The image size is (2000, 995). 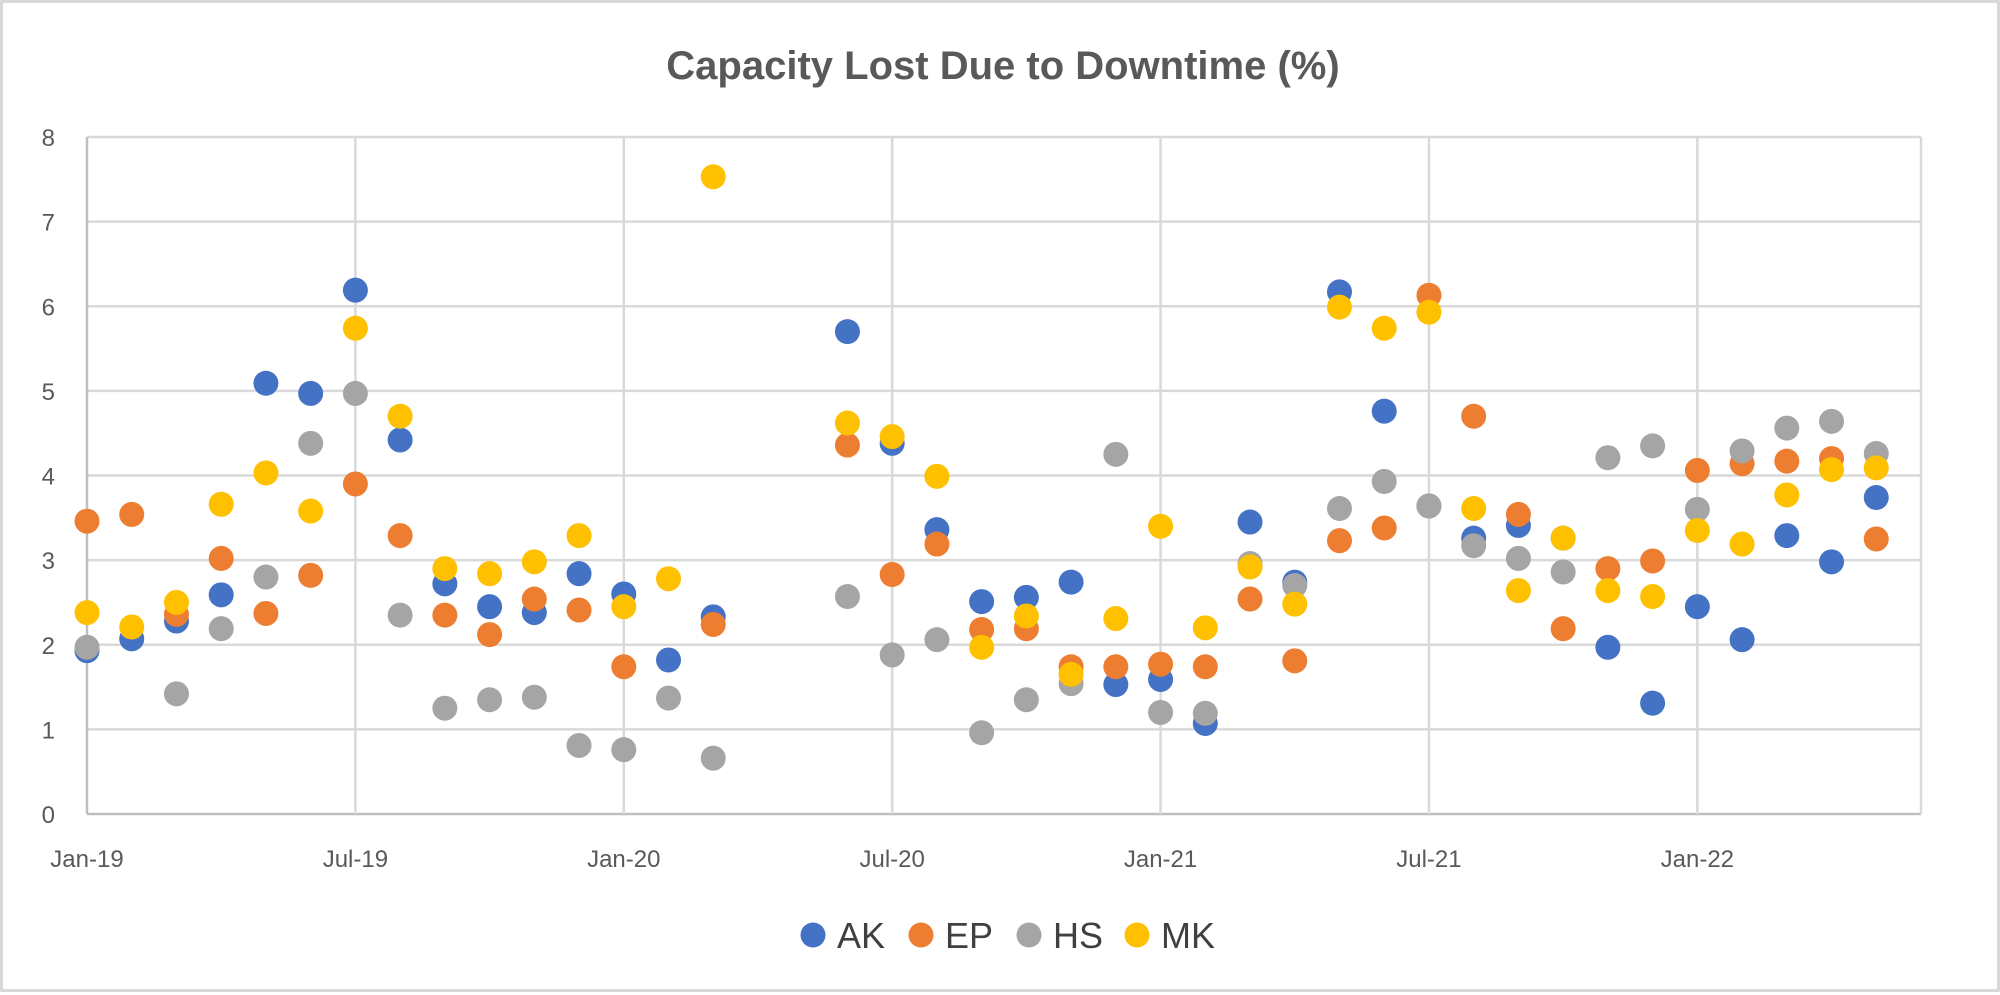 I want to click on x-tick-label: Jan-22, so click(x=1697, y=859).